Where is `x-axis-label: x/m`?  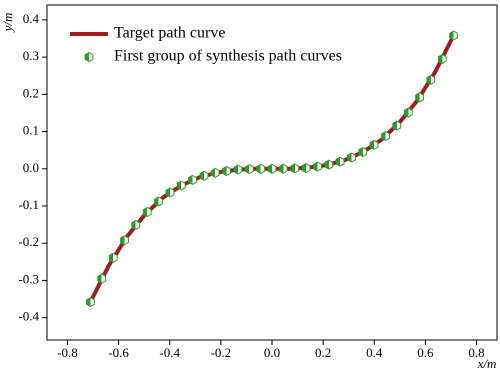
x-axis-label: x/m is located at coordinates (487, 363).